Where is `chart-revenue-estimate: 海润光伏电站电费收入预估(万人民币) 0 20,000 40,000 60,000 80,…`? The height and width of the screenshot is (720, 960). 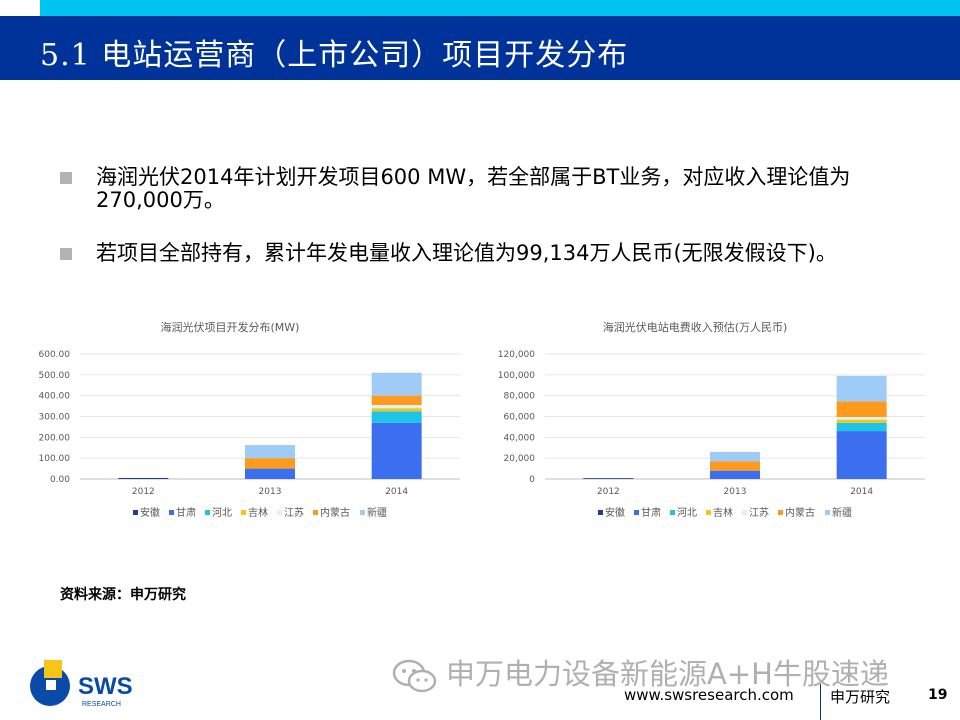
chart-revenue-estimate: 海润光伏电站电费收入预估(万人民币) 0 20,000 40,000 60,000 80,… is located at coordinates (711, 419).